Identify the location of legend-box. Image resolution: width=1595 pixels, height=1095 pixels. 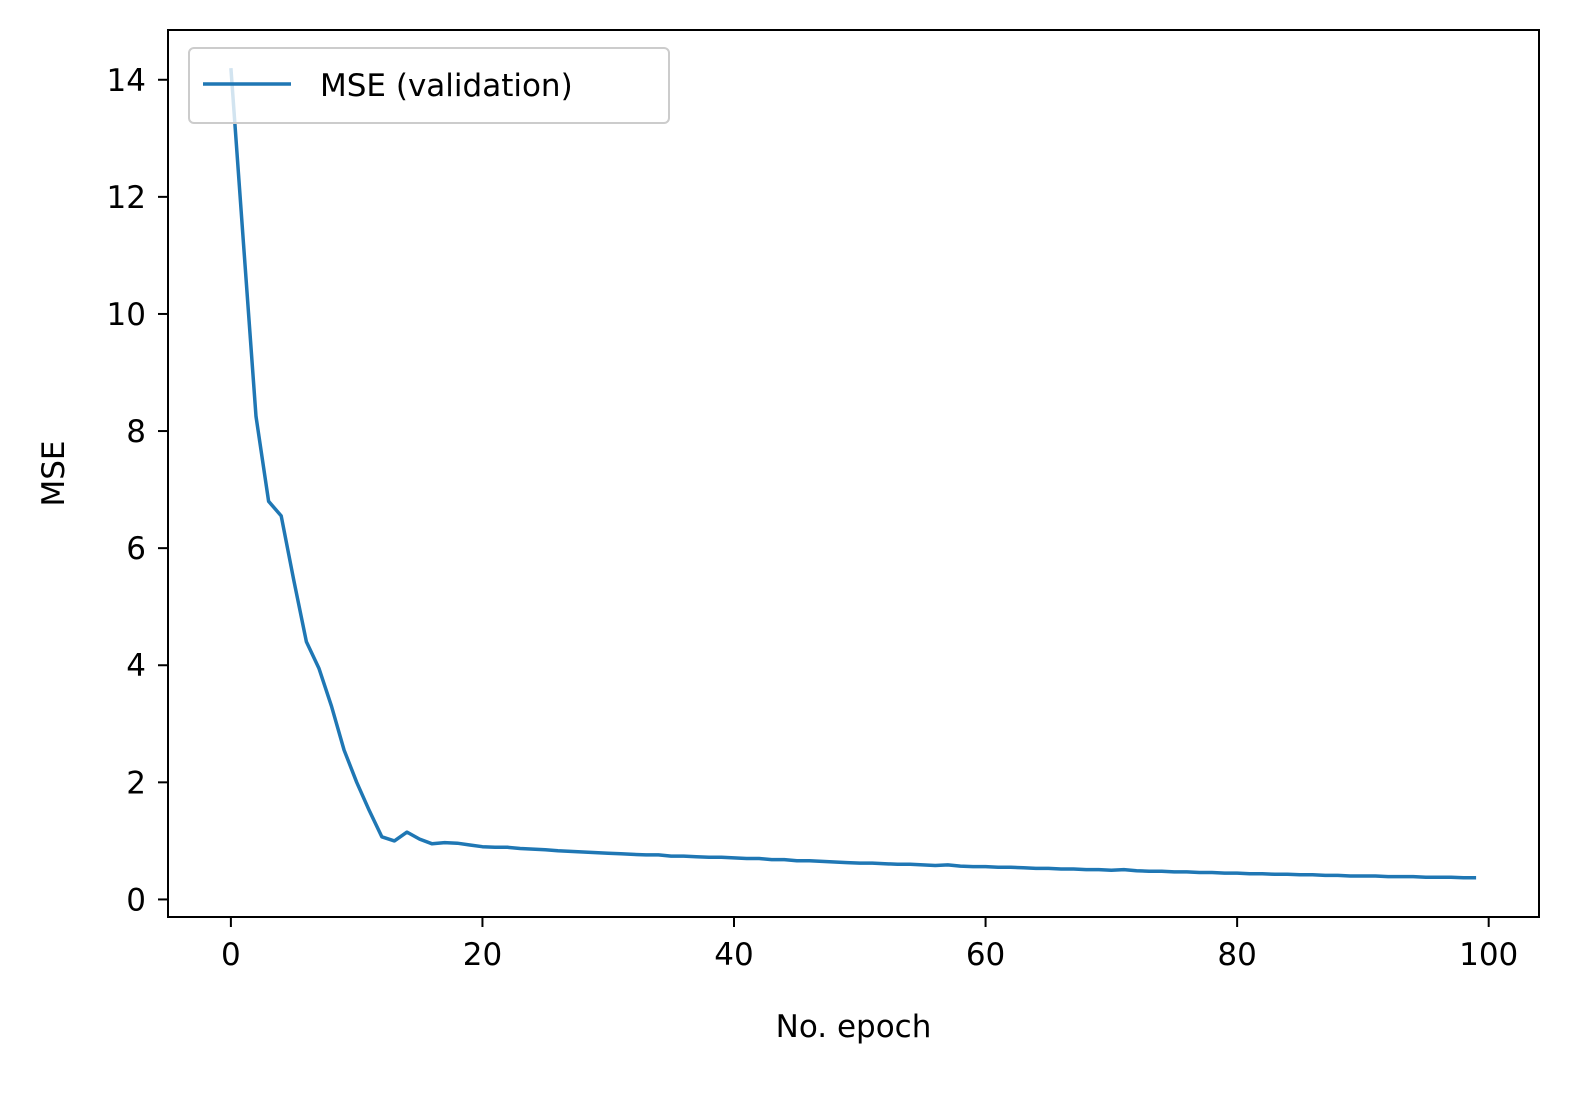
(429, 85).